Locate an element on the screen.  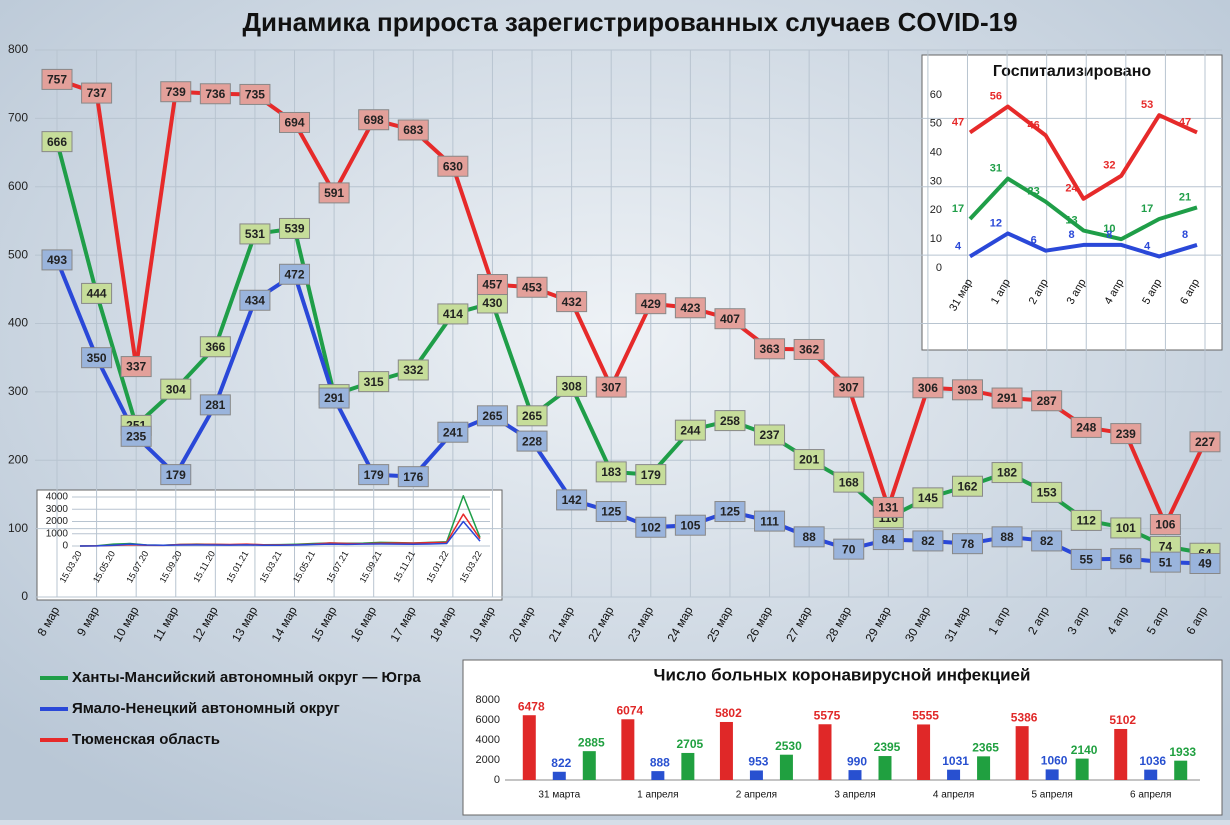
x-tick-label: 1 апреля is located at coordinates (657, 795).